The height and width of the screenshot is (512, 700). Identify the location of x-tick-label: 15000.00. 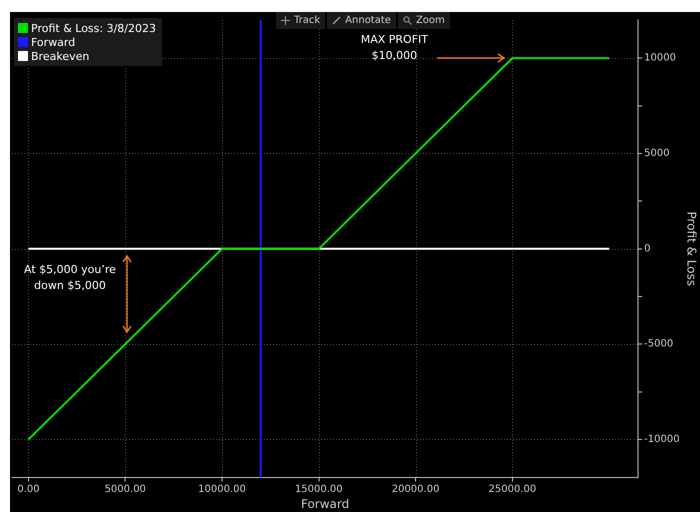
(318, 490).